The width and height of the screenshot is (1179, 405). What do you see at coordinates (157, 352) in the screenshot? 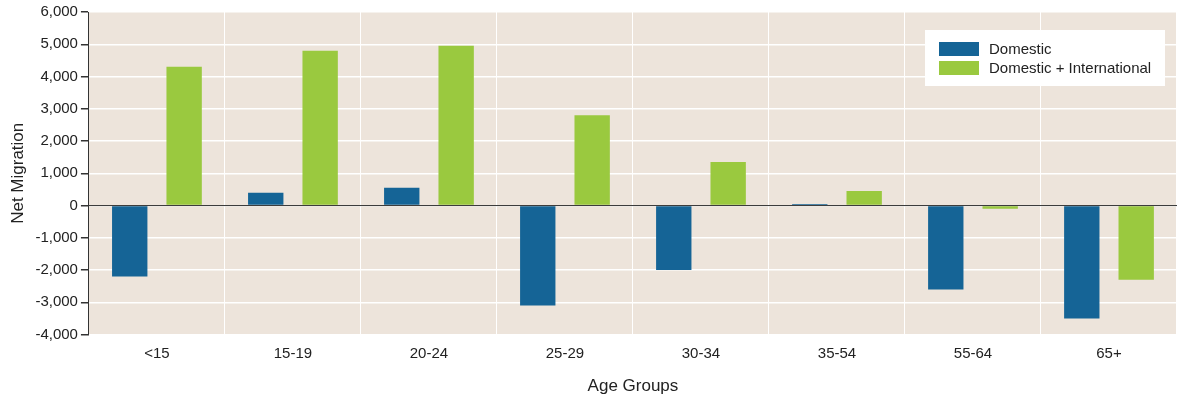
I see `x-tick-label: <15` at bounding box center [157, 352].